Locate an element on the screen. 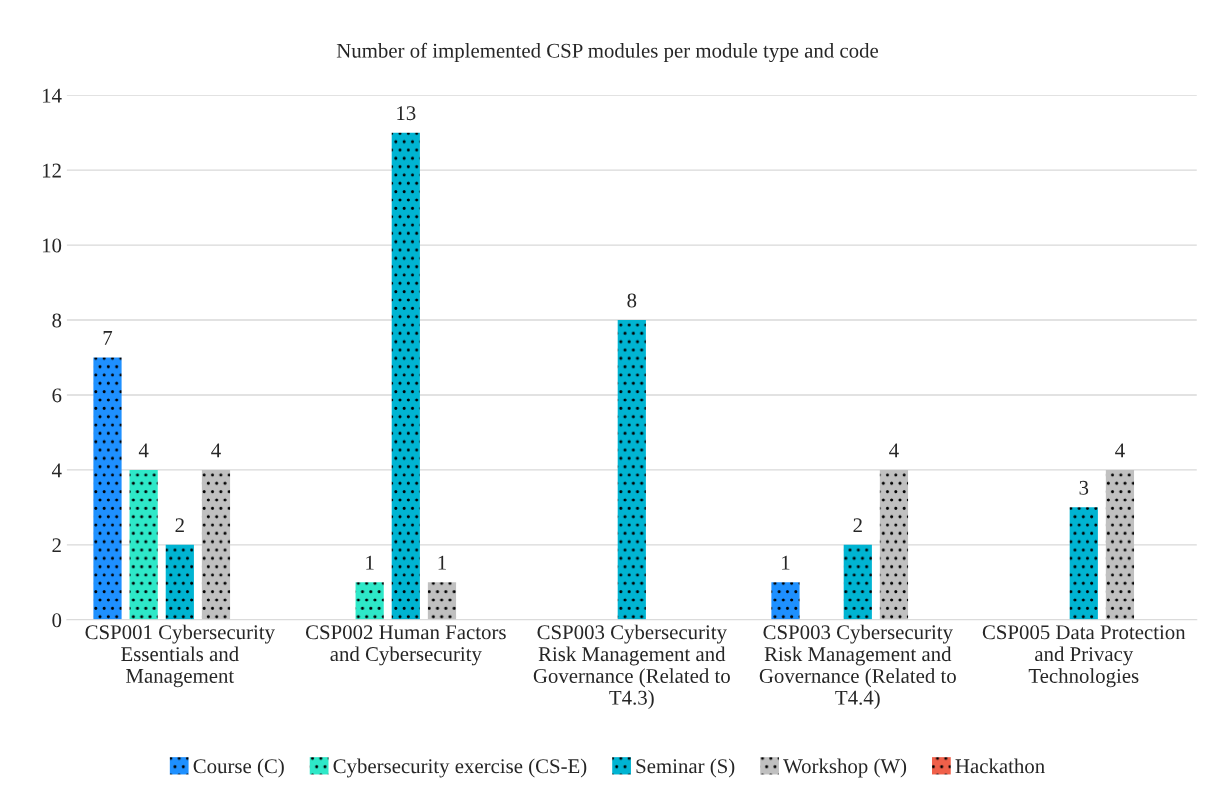 Image resolution: width=1215 pixels, height=807 pixels. x-tick-label: CSP002 Human Factors and Cybersecurity is located at coordinates (405, 645).